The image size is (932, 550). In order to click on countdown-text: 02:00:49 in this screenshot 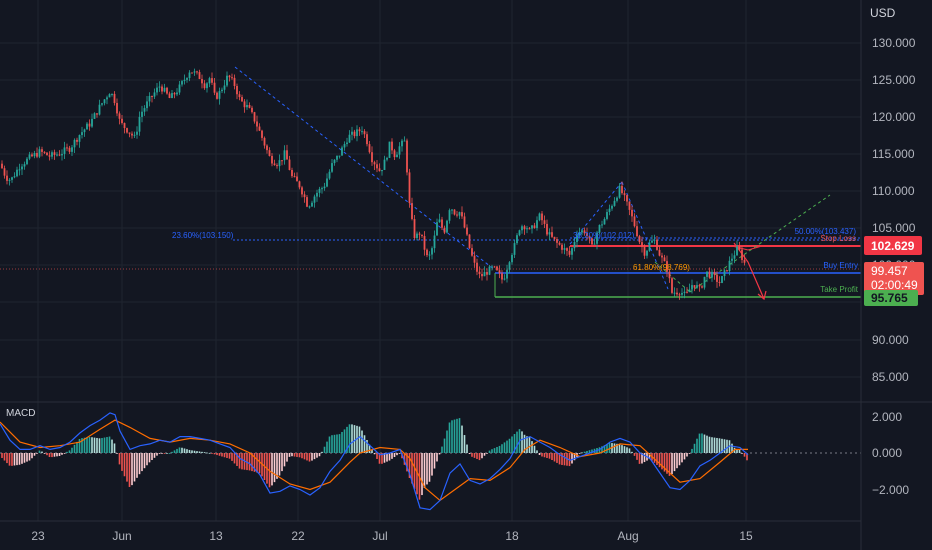, I will do `click(894, 285)`.